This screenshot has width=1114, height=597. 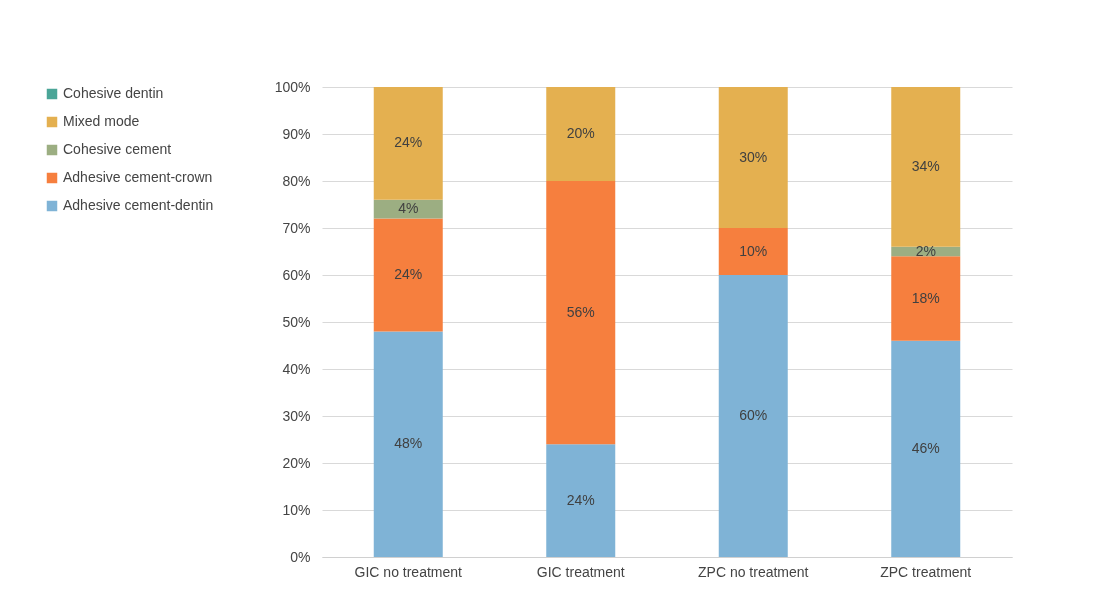 I want to click on y-tick-label: 0%, so click(x=300, y=556).